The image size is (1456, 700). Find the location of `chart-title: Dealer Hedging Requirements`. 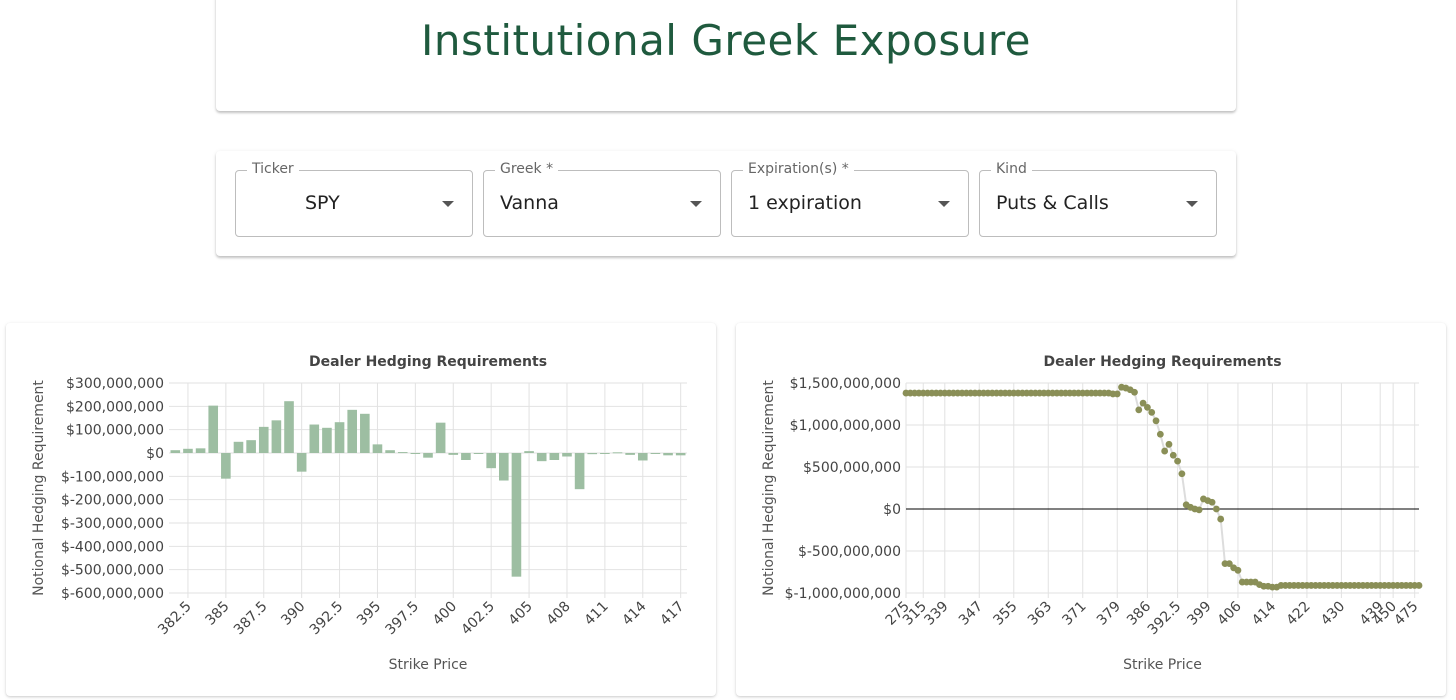

chart-title: Dealer Hedging Requirements is located at coordinates (428, 362).